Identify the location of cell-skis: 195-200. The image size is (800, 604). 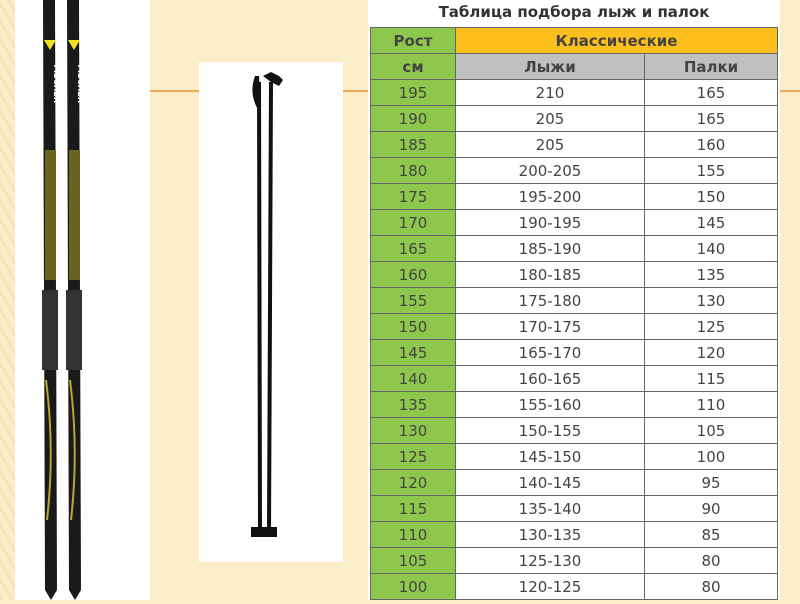
(550, 196).